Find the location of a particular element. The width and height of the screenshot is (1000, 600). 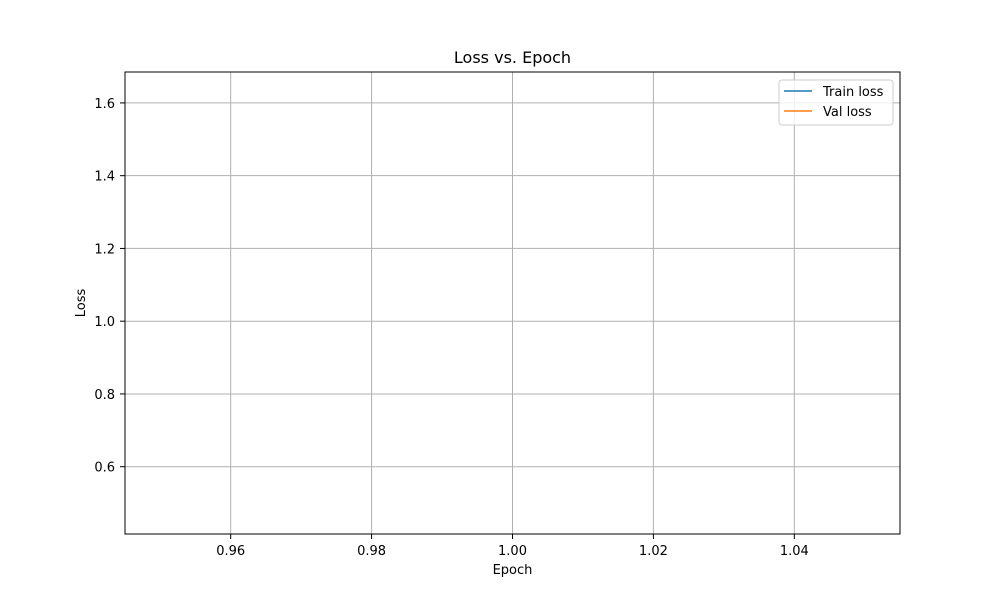

y-tick-label: 1.4 is located at coordinates (104, 177).